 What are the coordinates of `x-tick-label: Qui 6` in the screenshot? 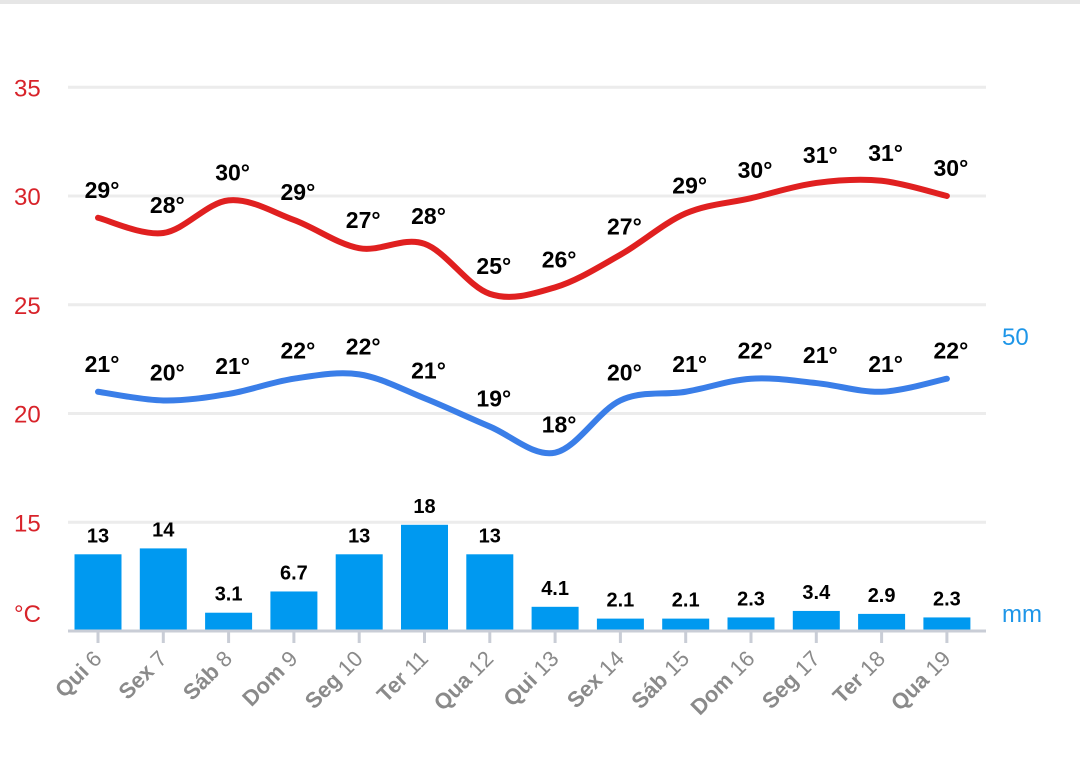 It's located at (78, 674).